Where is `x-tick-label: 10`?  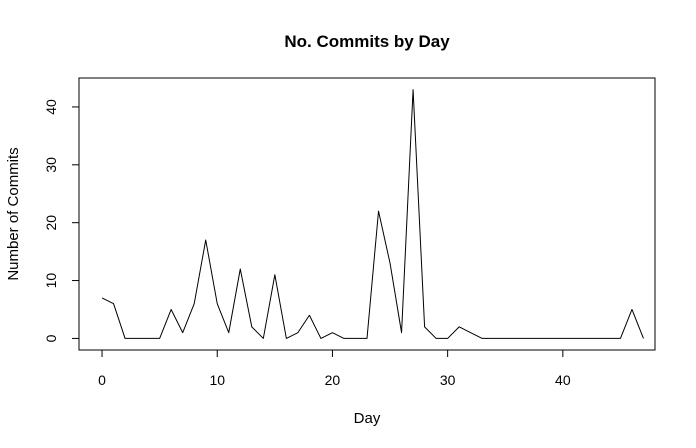
x-tick-label: 10 is located at coordinates (217, 380).